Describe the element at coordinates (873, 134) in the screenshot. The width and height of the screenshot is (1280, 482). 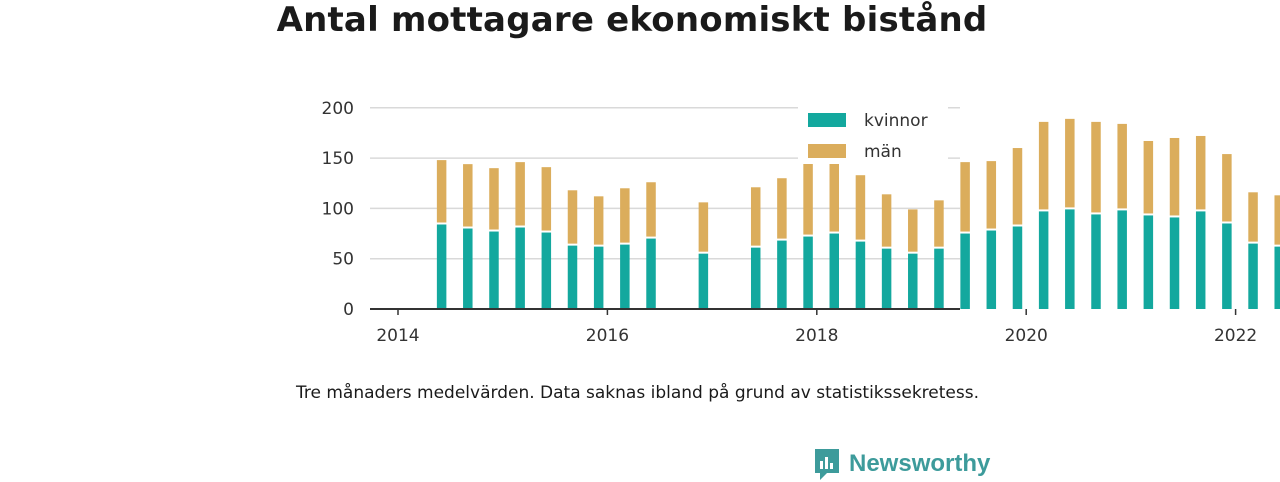
I see `legend: kvinnor män` at that location.